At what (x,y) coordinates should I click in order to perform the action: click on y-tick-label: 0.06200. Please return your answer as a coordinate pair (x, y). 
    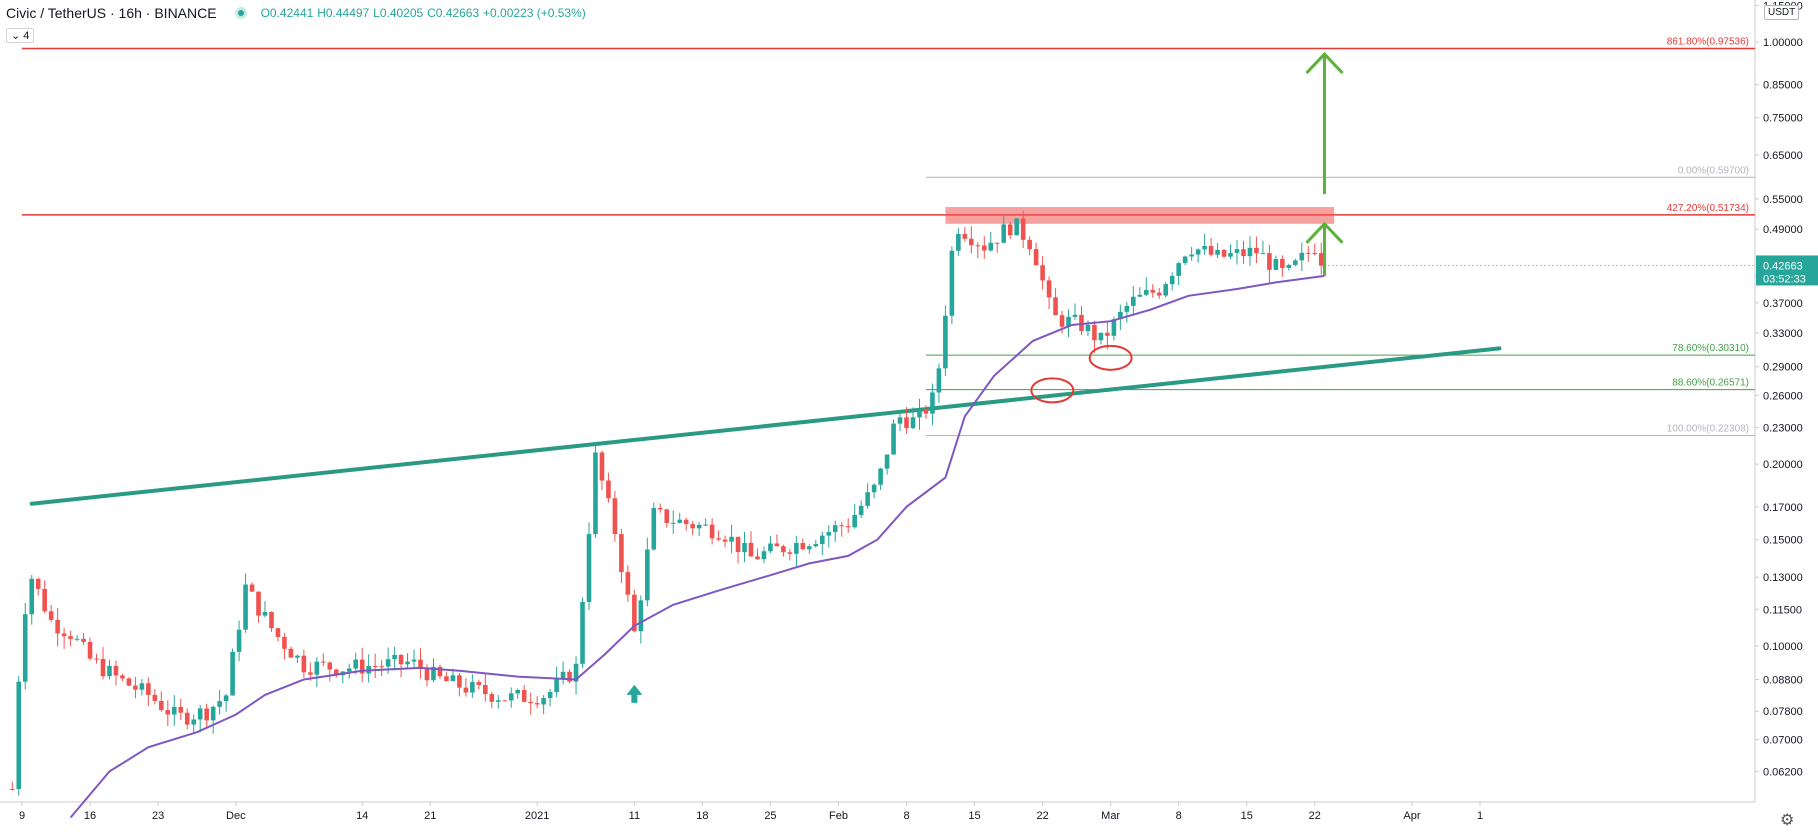
    Looking at the image, I should click on (1783, 772).